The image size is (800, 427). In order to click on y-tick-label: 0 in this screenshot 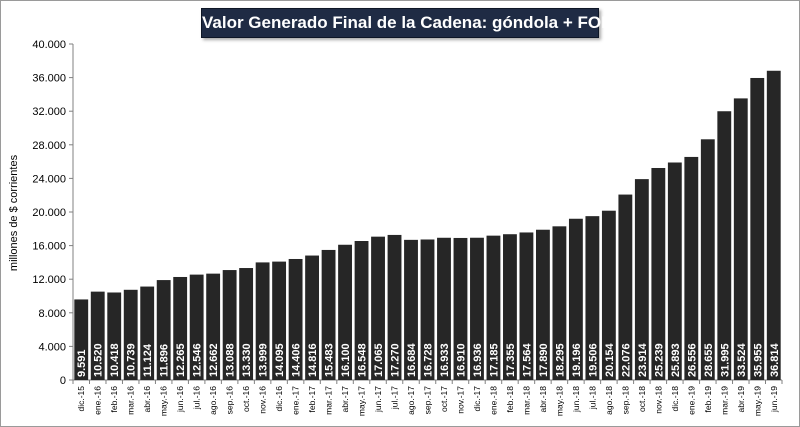, I will do `click(63, 381)`.